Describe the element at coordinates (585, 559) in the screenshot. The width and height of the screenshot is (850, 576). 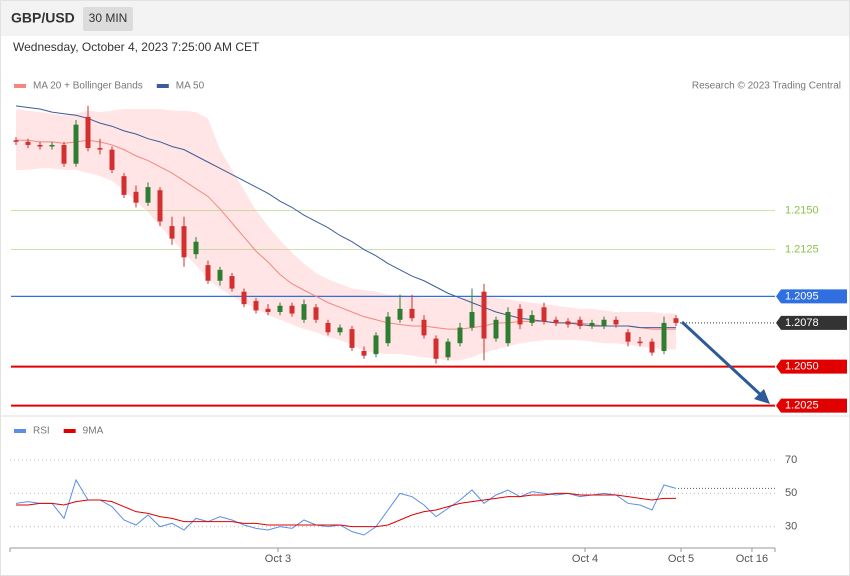
I see `x-tick-label: Oct 4` at that location.